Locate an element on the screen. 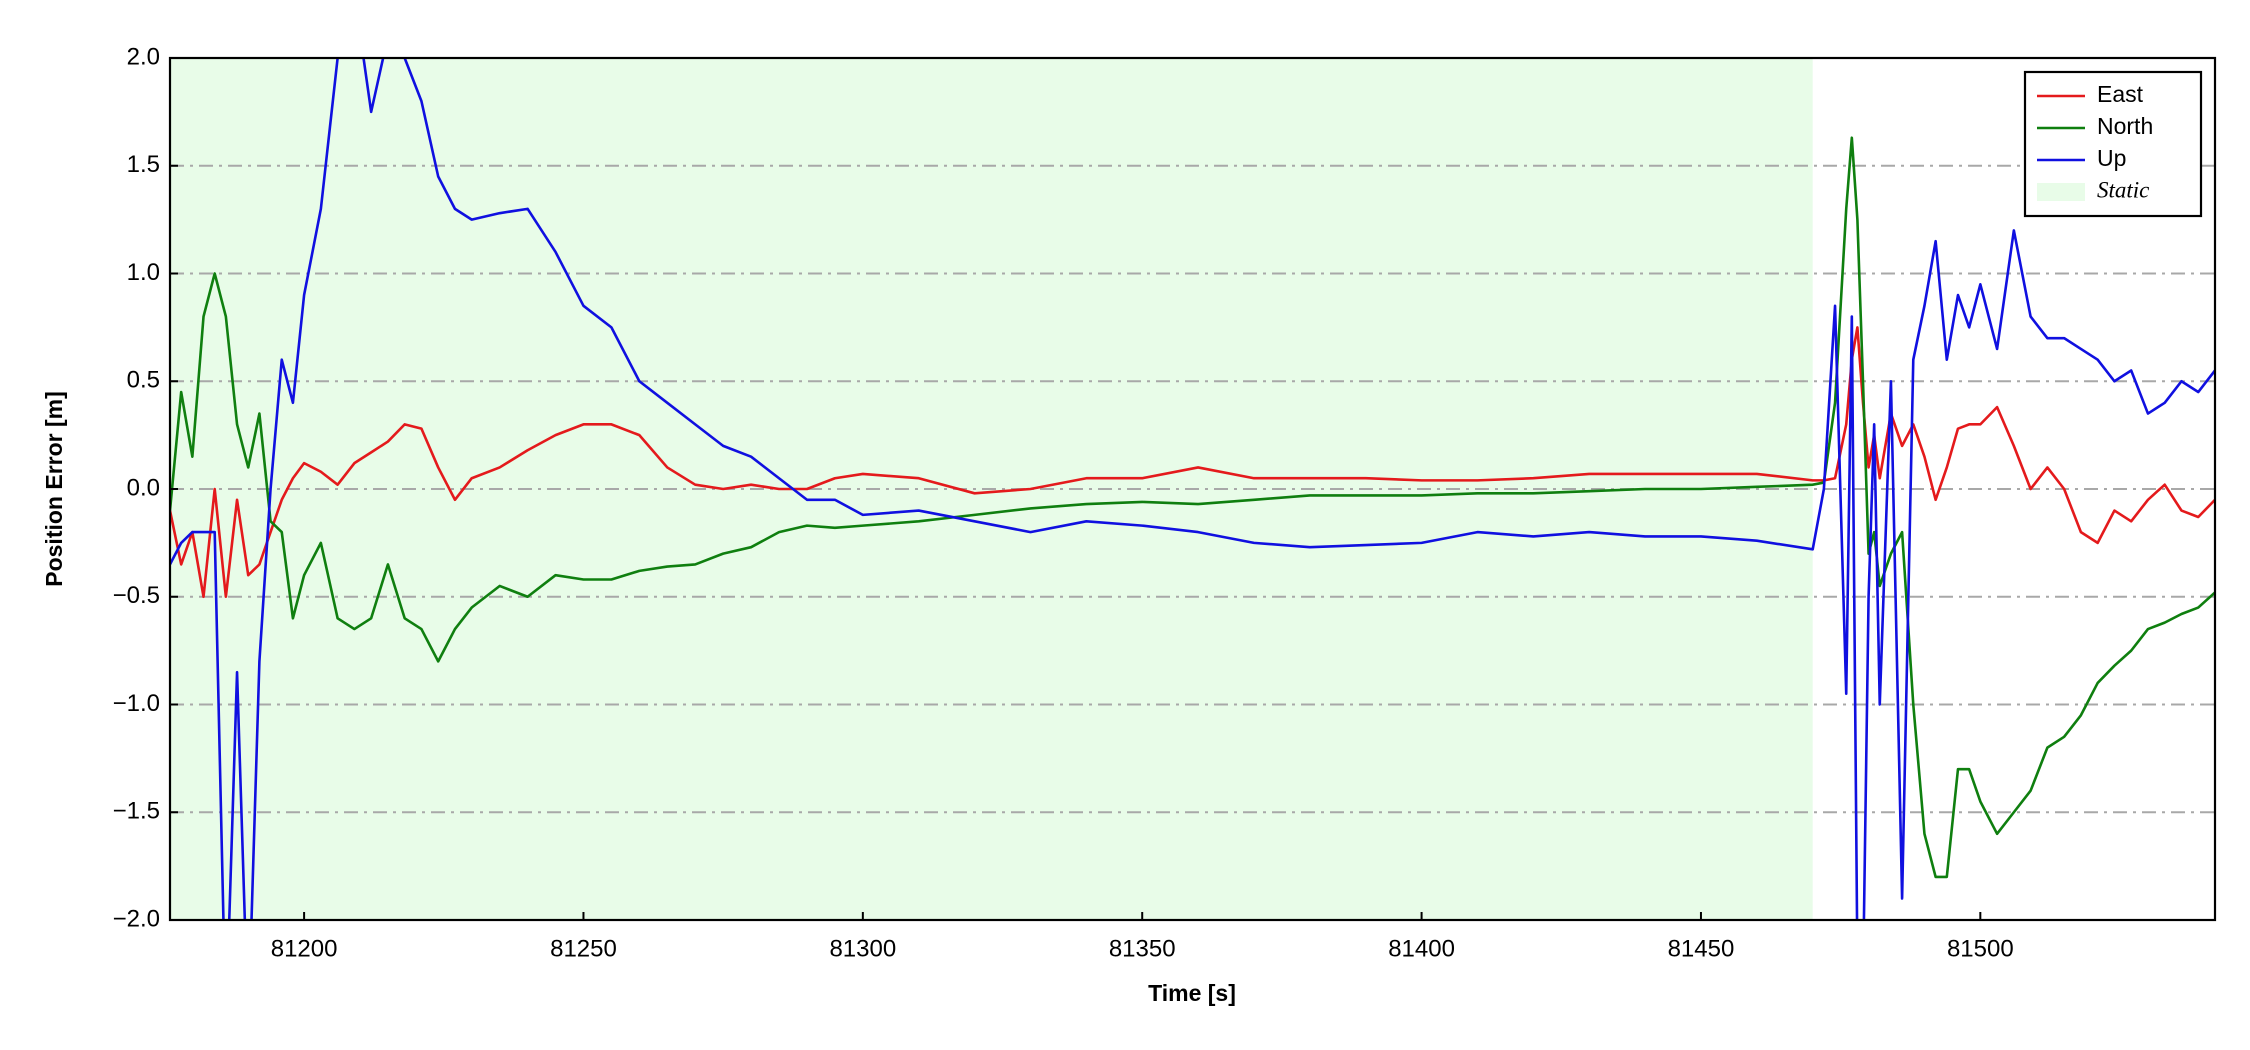 The height and width of the screenshot is (1050, 2250). y-tick-label: 2.0 is located at coordinates (143, 56).